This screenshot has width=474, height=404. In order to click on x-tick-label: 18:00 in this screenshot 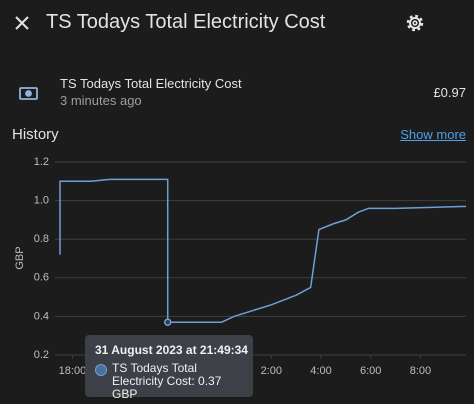, I will do `click(73, 371)`.